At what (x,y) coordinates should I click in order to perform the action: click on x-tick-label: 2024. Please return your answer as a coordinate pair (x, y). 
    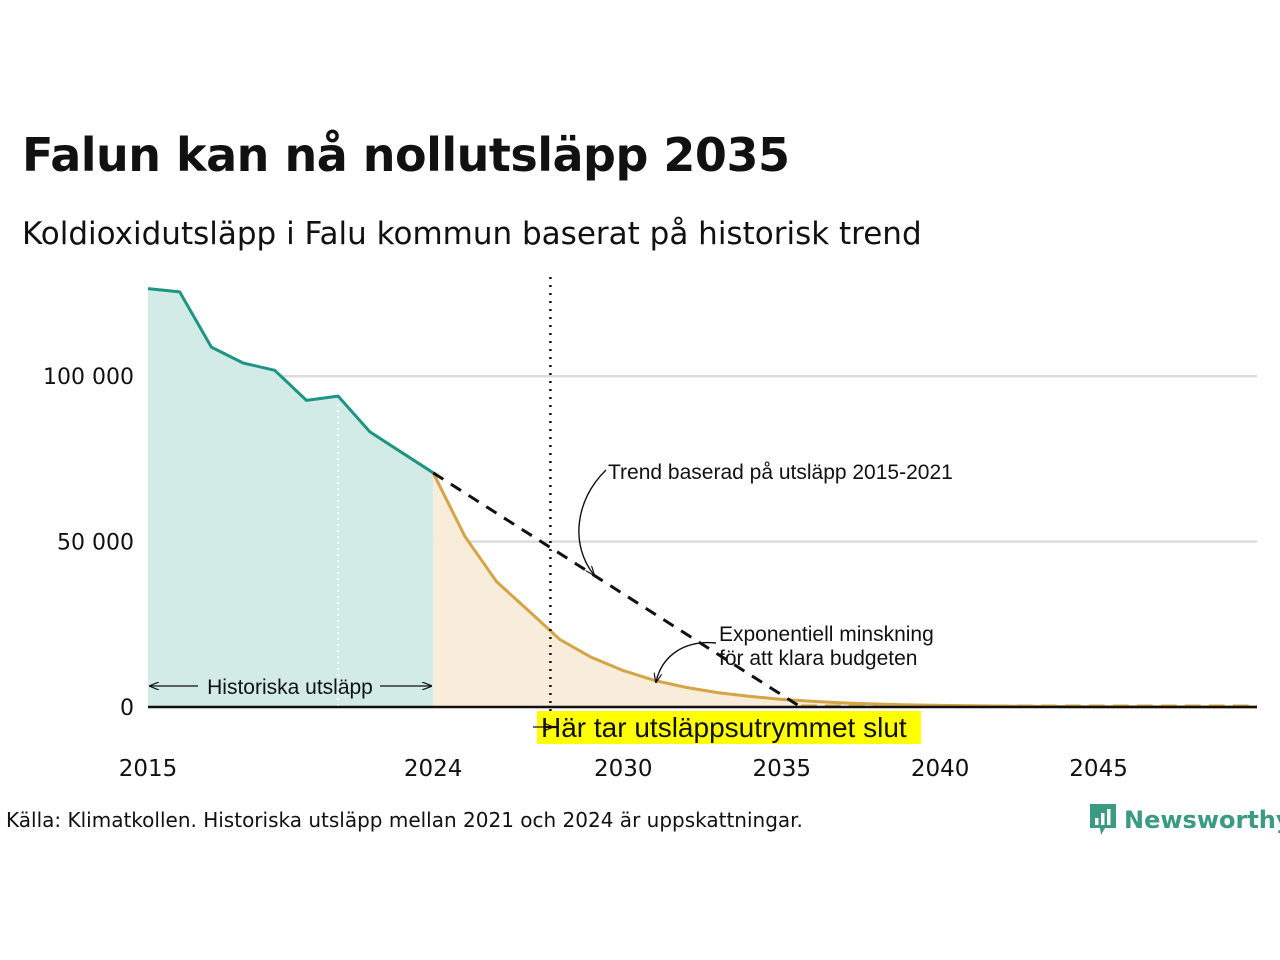
    Looking at the image, I should click on (433, 769).